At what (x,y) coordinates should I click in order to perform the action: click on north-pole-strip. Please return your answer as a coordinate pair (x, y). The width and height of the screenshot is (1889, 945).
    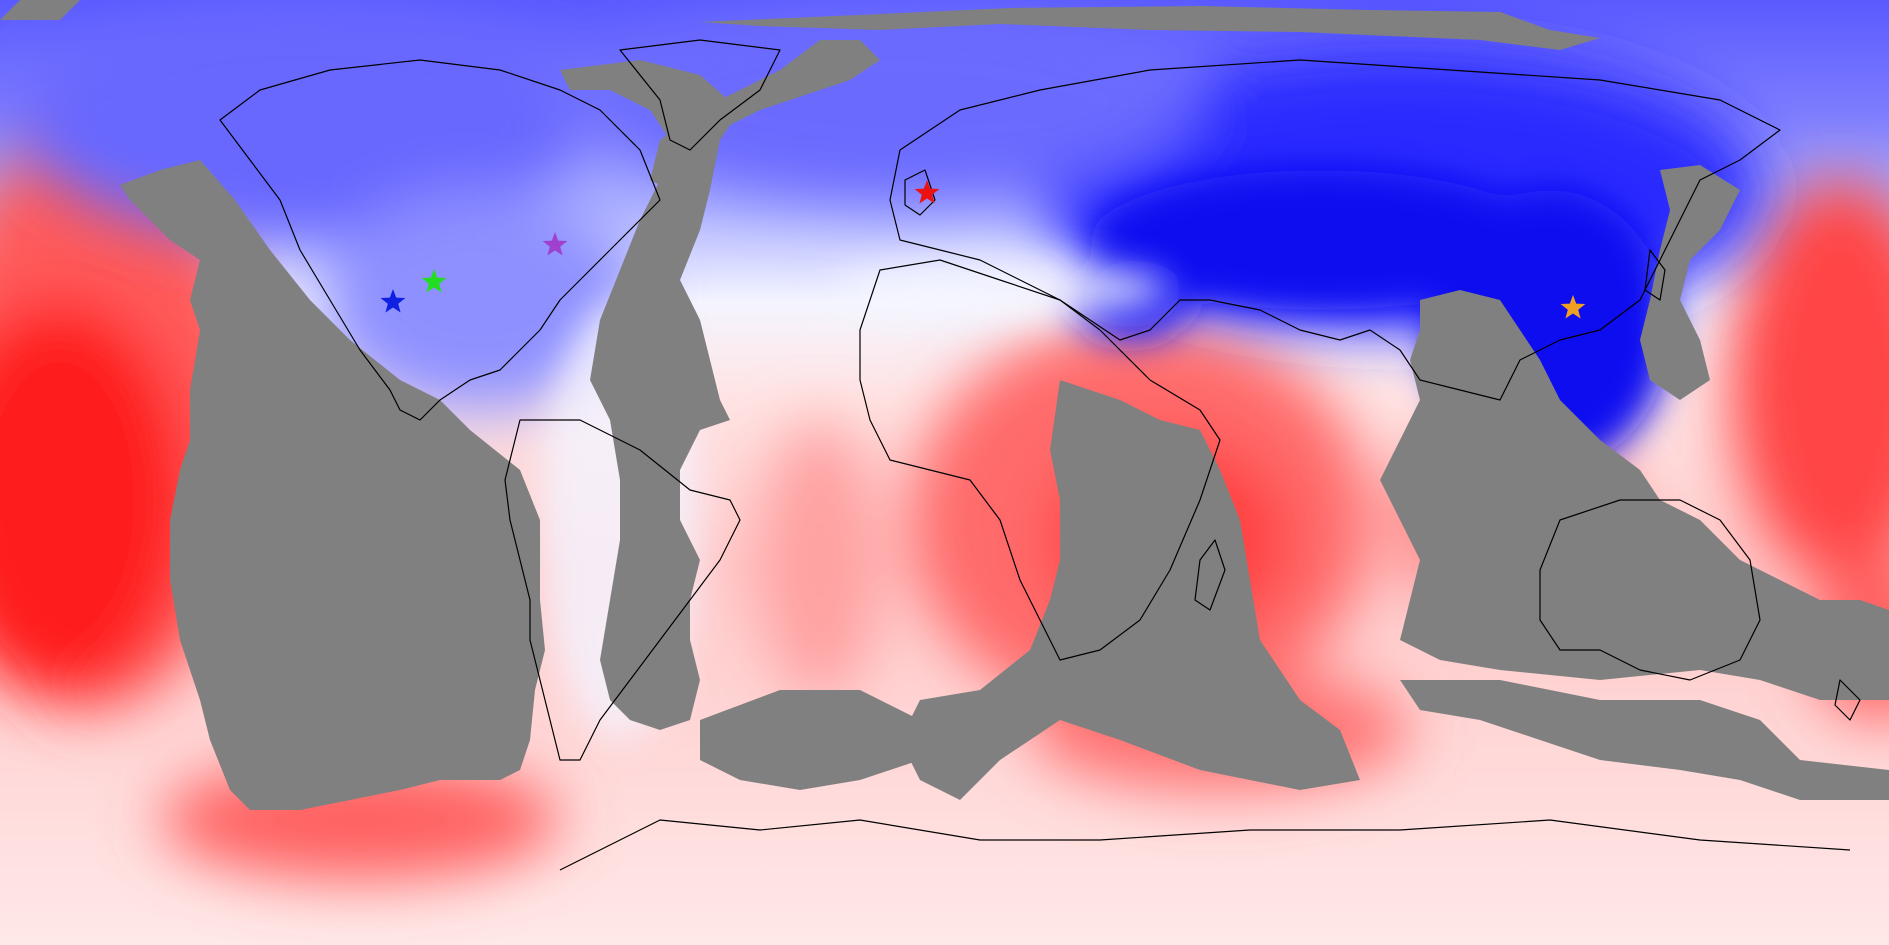
    Looking at the image, I should click on (1150, 28).